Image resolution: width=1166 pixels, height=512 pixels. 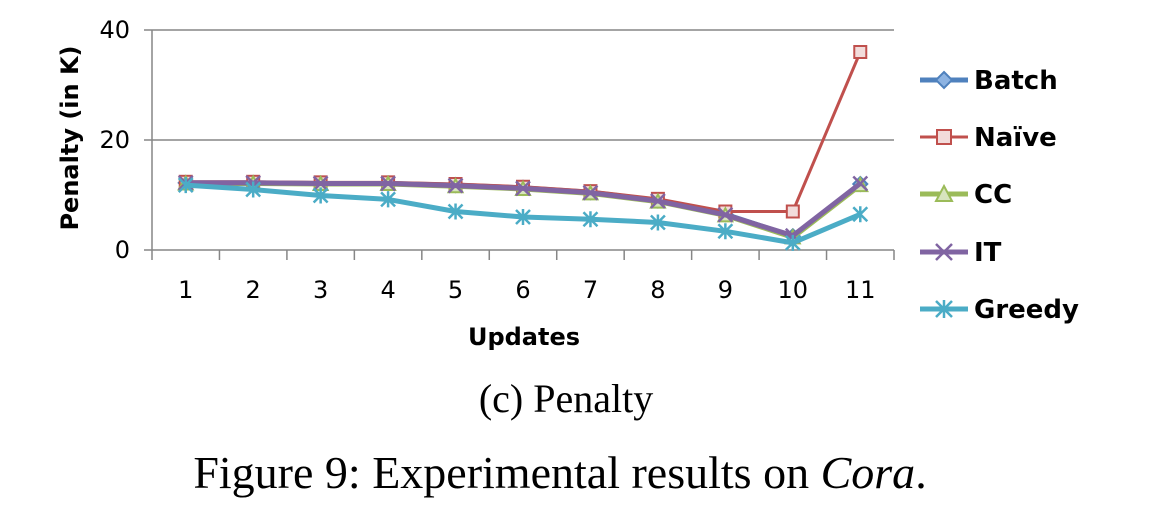 What do you see at coordinates (1026, 310) in the screenshot?
I see `legend-label: Greedy` at bounding box center [1026, 310].